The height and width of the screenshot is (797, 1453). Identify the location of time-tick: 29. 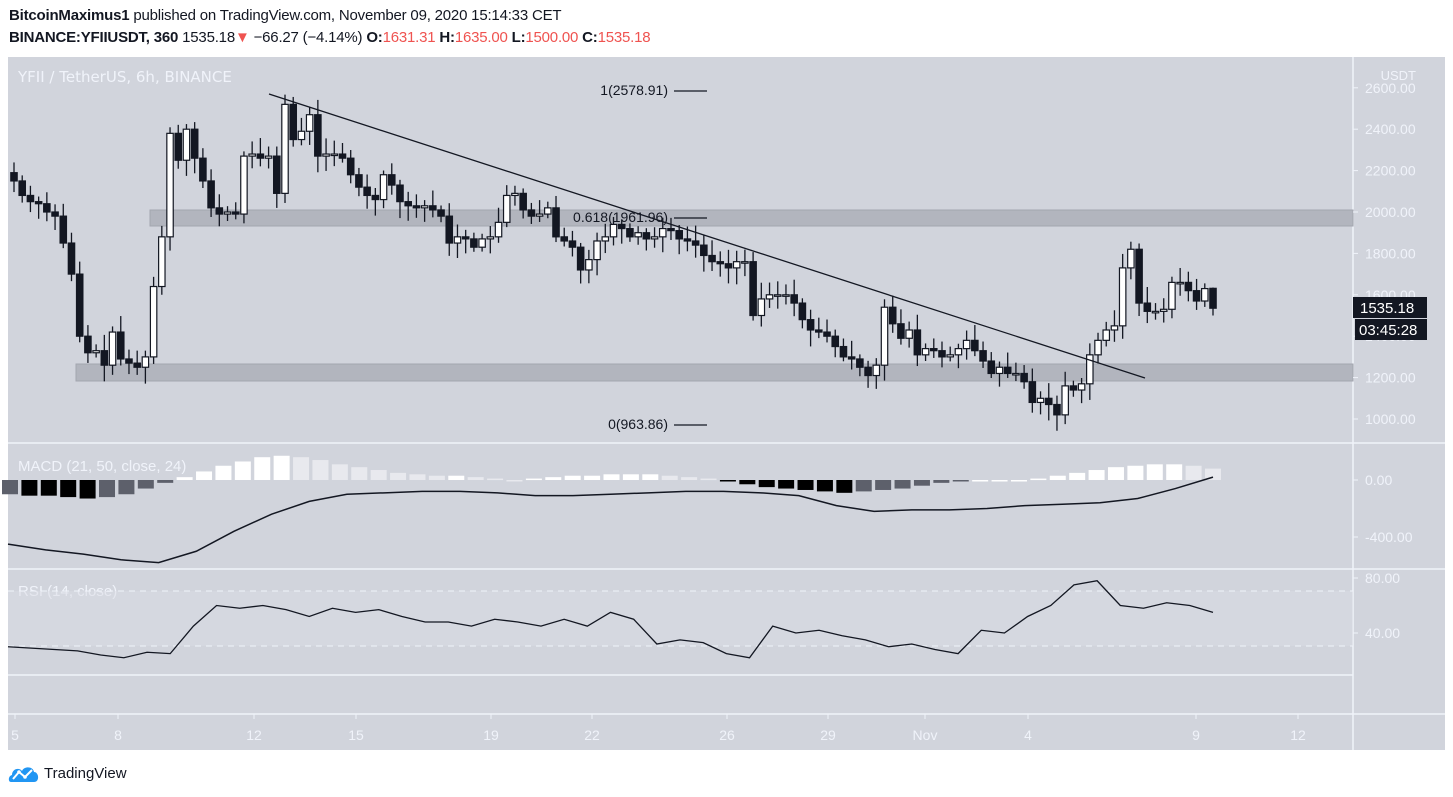
(828, 735).